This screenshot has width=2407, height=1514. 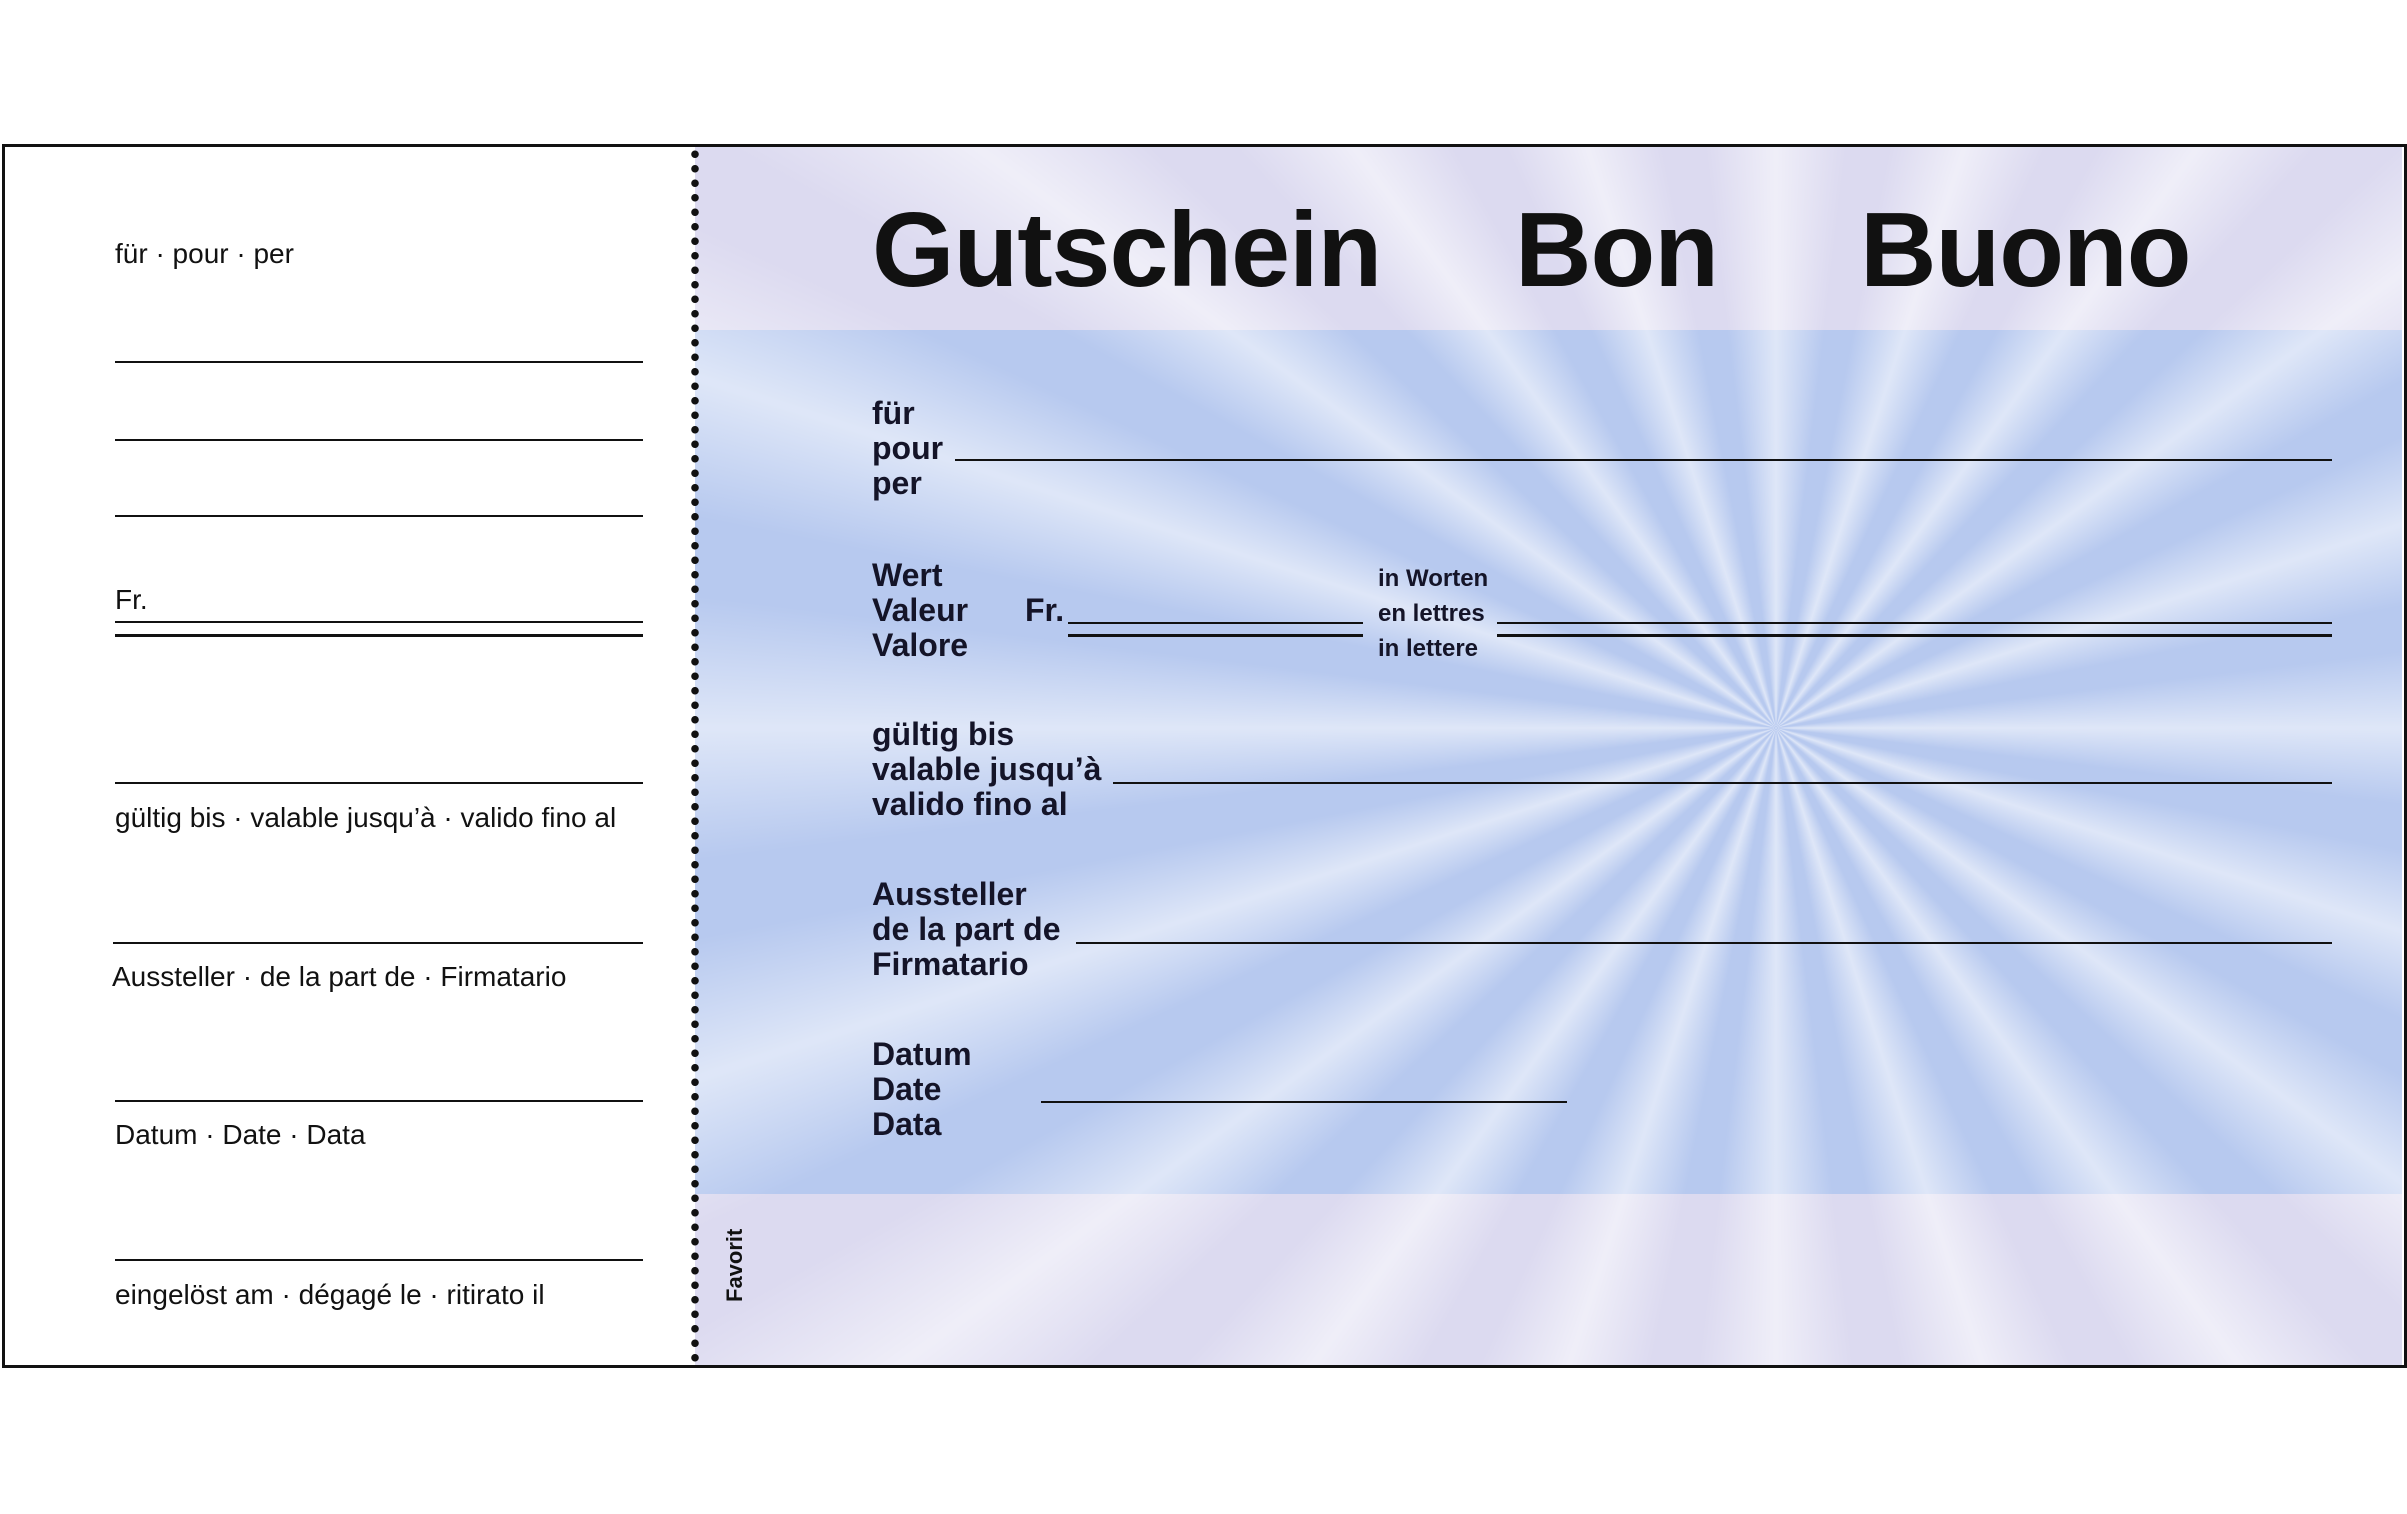 I want to click on value-fr: Valeur, so click(x=920, y=610).